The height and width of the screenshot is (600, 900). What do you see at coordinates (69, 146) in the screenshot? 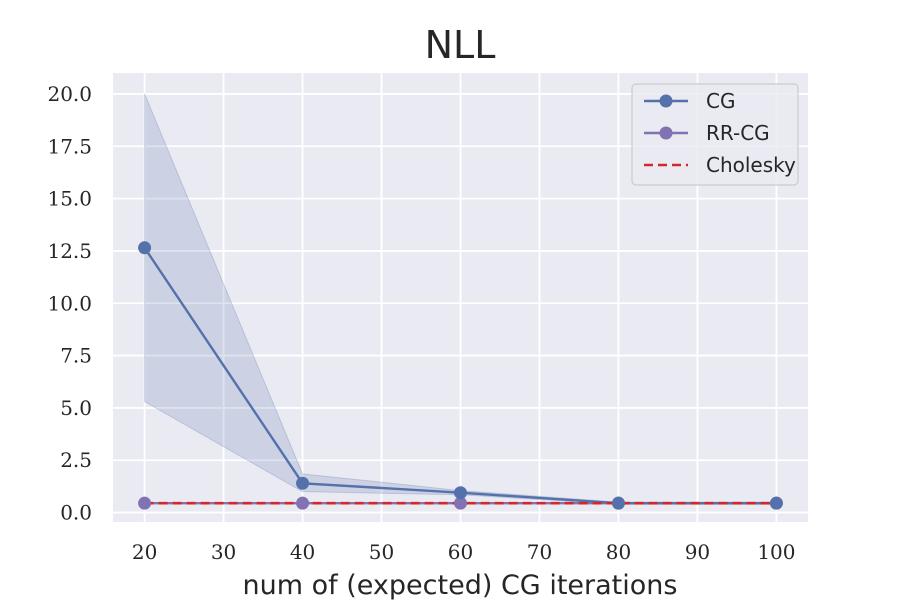
I see `y-tick-label: 17.5` at bounding box center [69, 146].